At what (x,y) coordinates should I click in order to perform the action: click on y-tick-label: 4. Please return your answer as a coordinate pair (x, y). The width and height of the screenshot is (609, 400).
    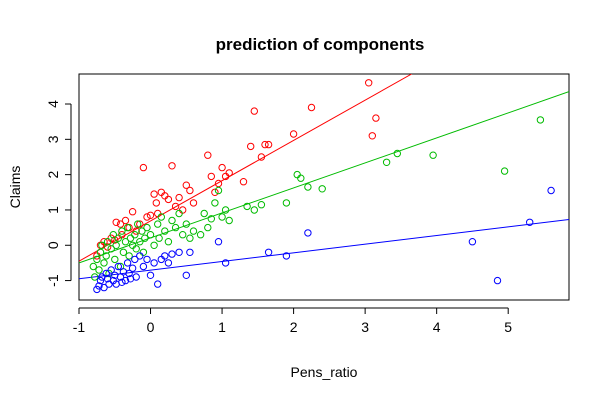
    Looking at the image, I should click on (53, 104).